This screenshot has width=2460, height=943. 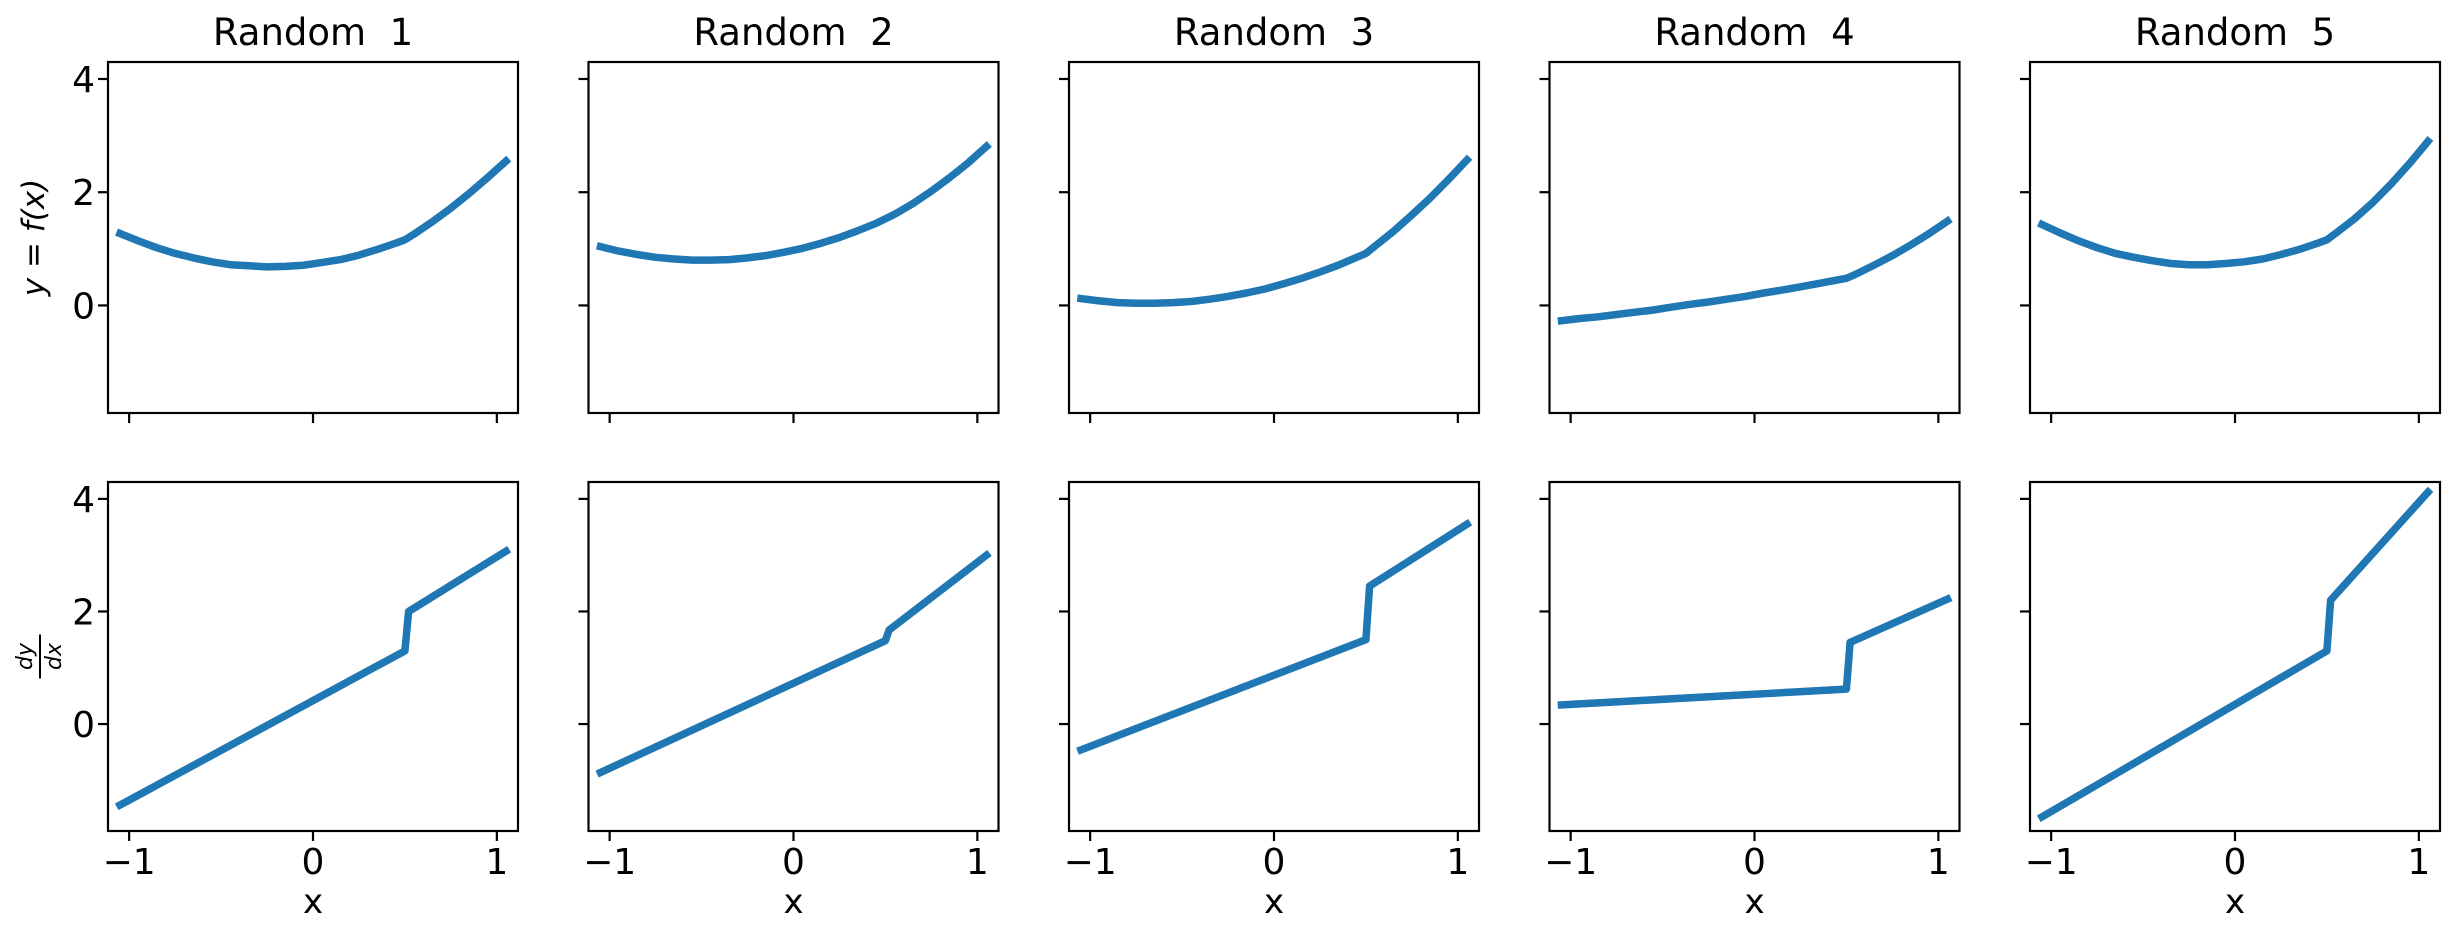 What do you see at coordinates (1274, 32) in the screenshot?
I see `subplot-title: Random 3` at bounding box center [1274, 32].